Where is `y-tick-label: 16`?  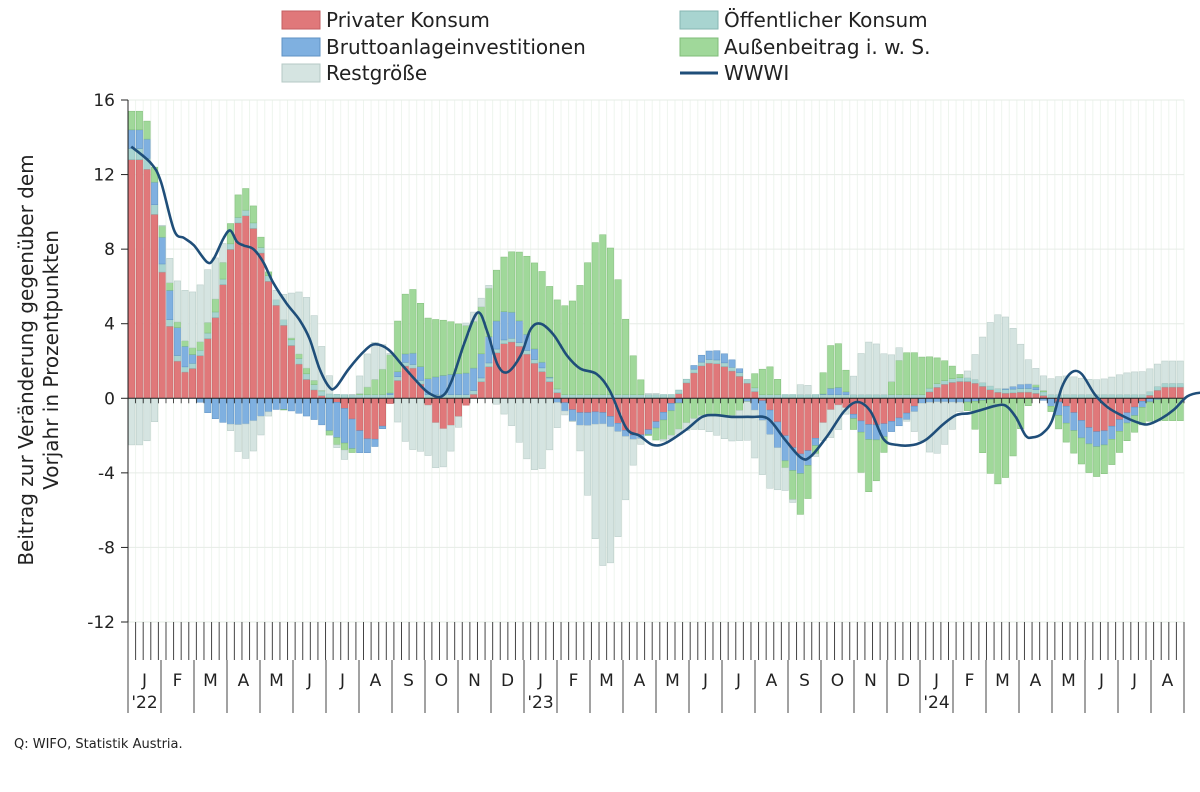 y-tick-label: 16 is located at coordinates (104, 101).